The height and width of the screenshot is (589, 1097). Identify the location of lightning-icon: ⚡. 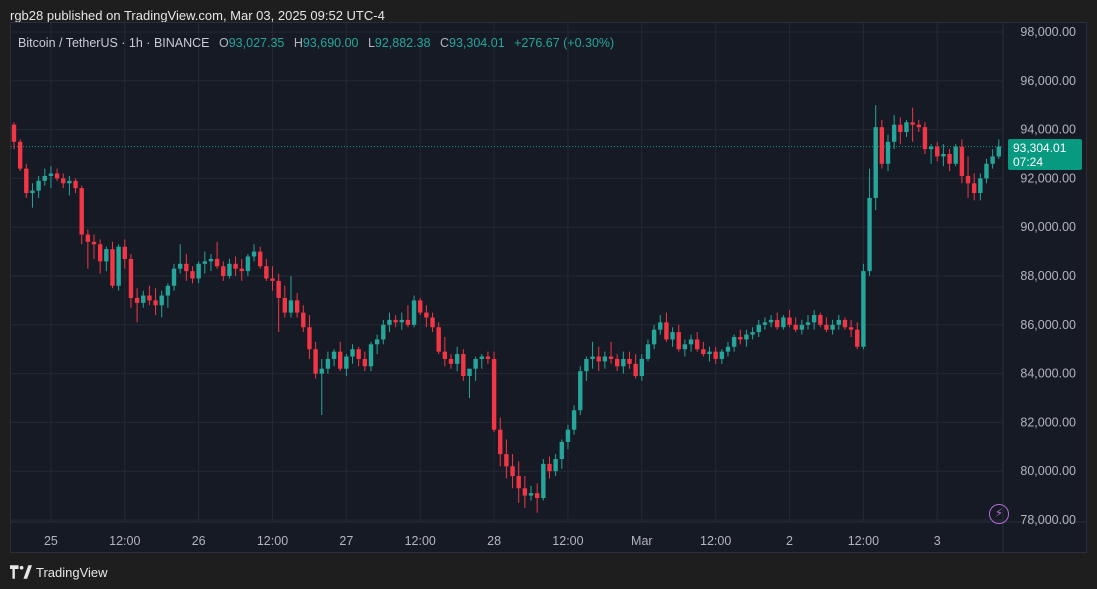
(999, 514).